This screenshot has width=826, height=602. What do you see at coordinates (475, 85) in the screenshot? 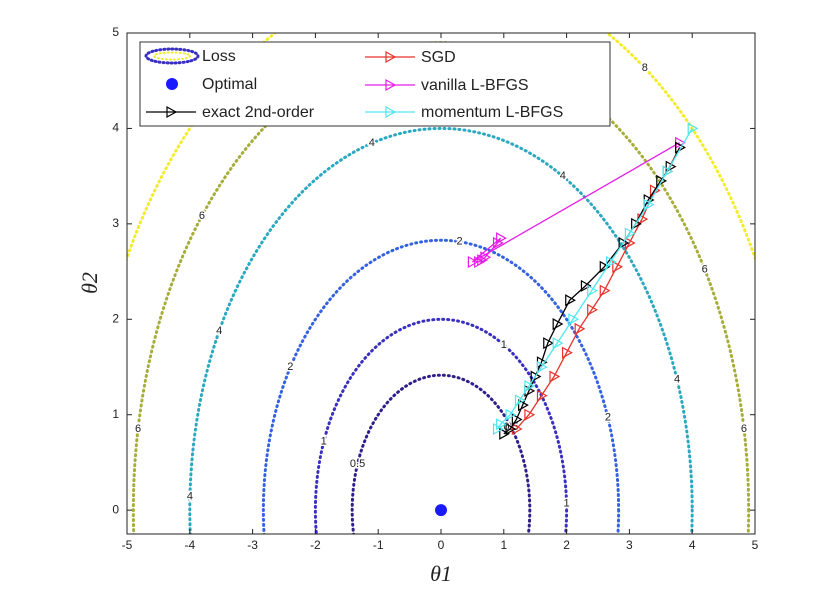
I see `legend-label: vanilla L-BFGS` at bounding box center [475, 85].